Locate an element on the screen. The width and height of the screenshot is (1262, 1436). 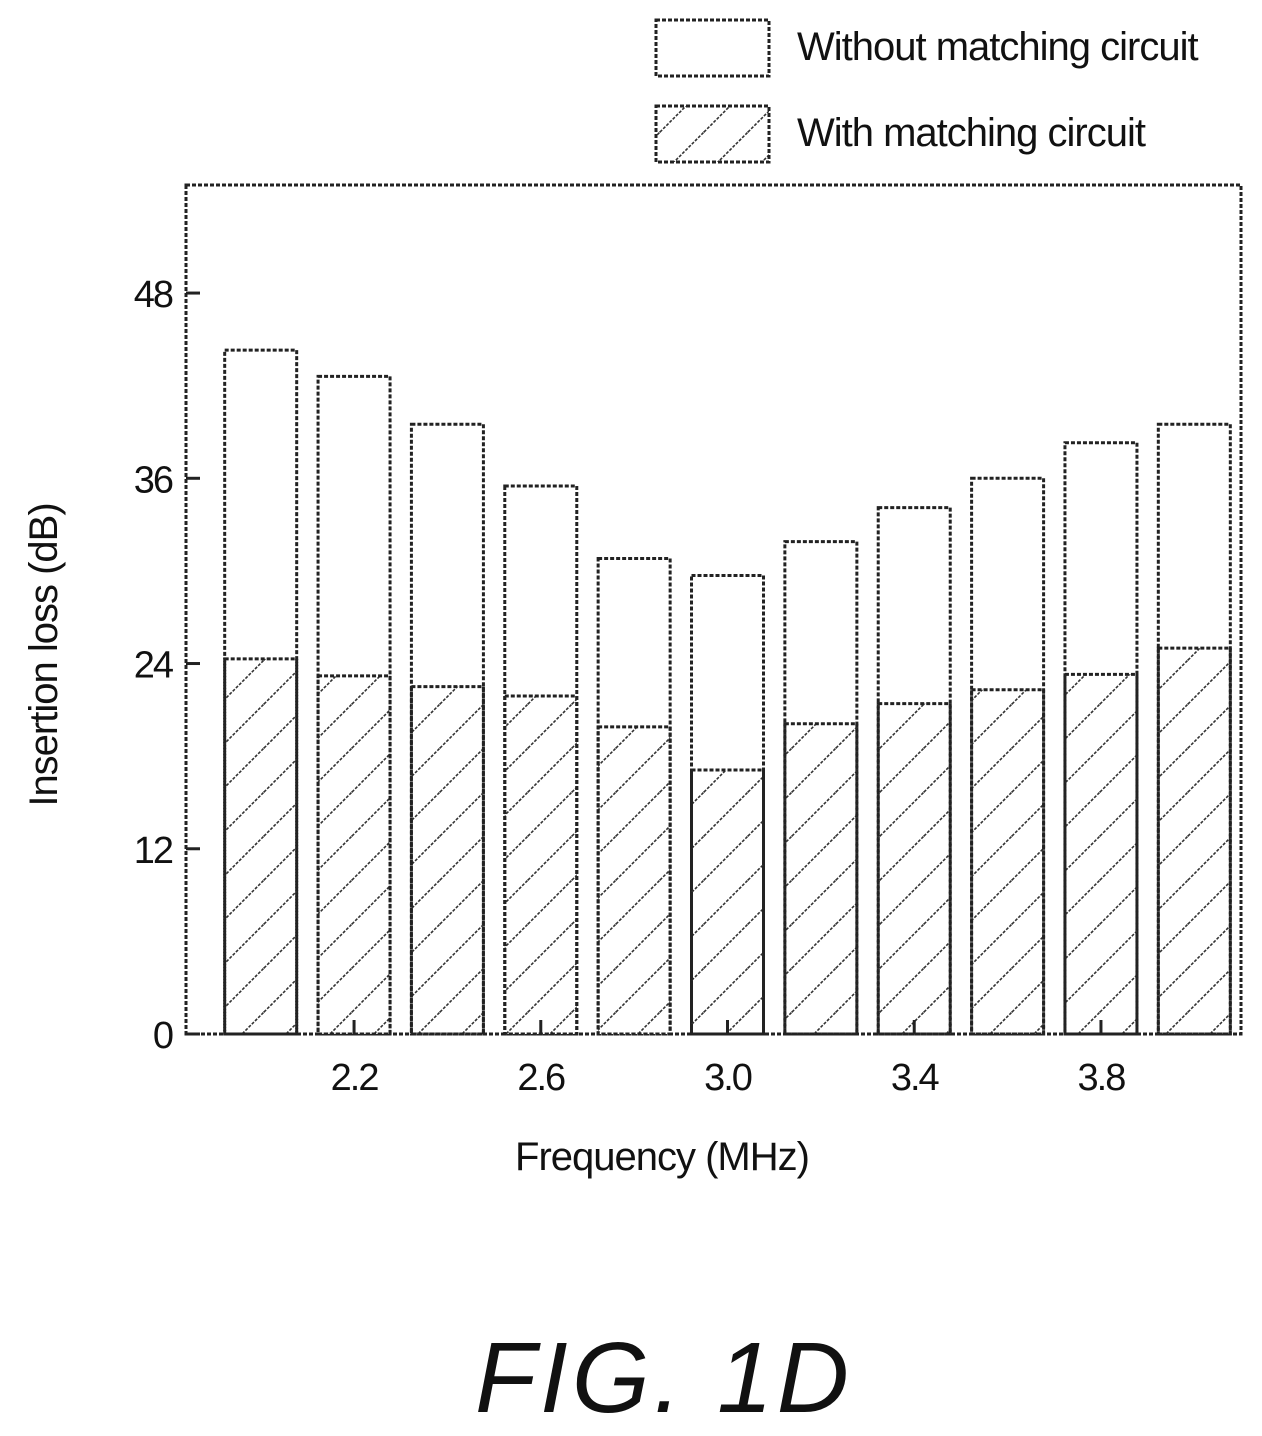
y-axis-label: Insertion loss (dB) is located at coordinates (44, 654).